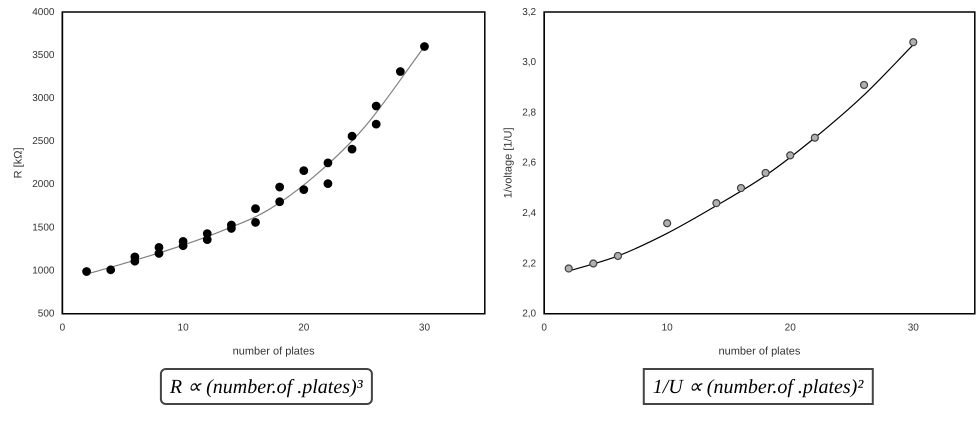 The width and height of the screenshot is (980, 427). I want to click on y-tick-label: 4000, so click(43, 12).